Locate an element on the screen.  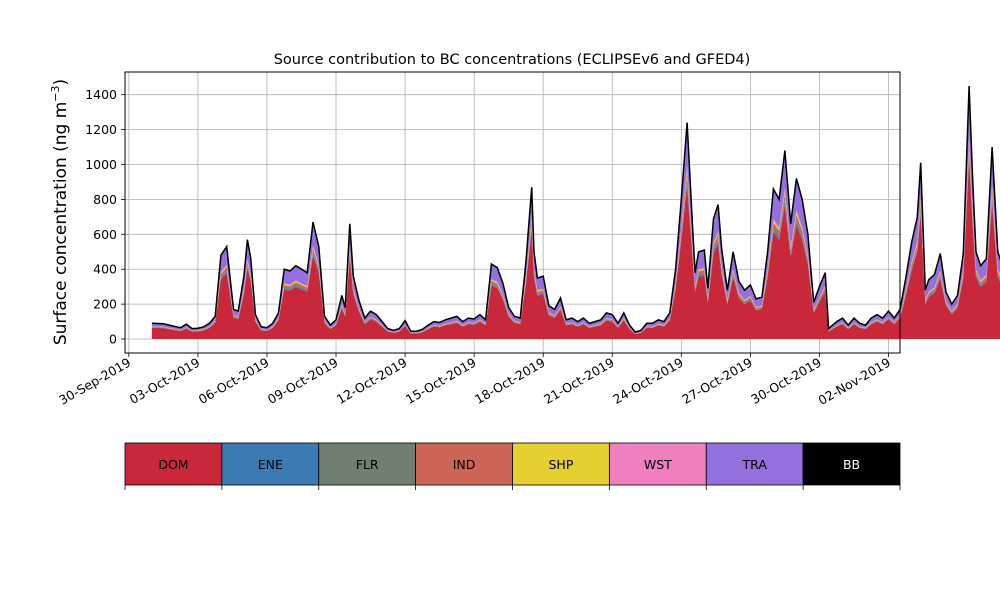
legend-label-ind: IND is located at coordinates (464, 464).